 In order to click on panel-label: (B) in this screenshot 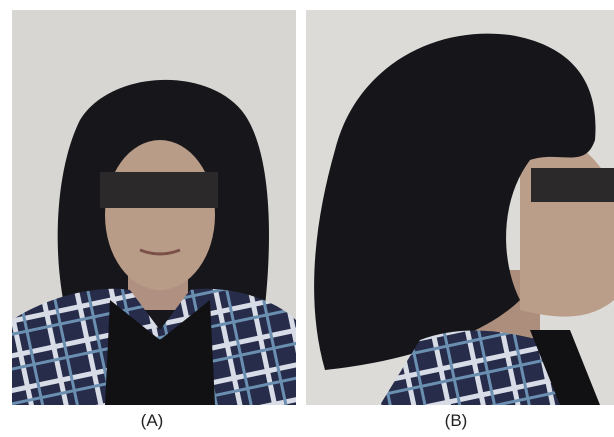, I will do `click(456, 420)`.